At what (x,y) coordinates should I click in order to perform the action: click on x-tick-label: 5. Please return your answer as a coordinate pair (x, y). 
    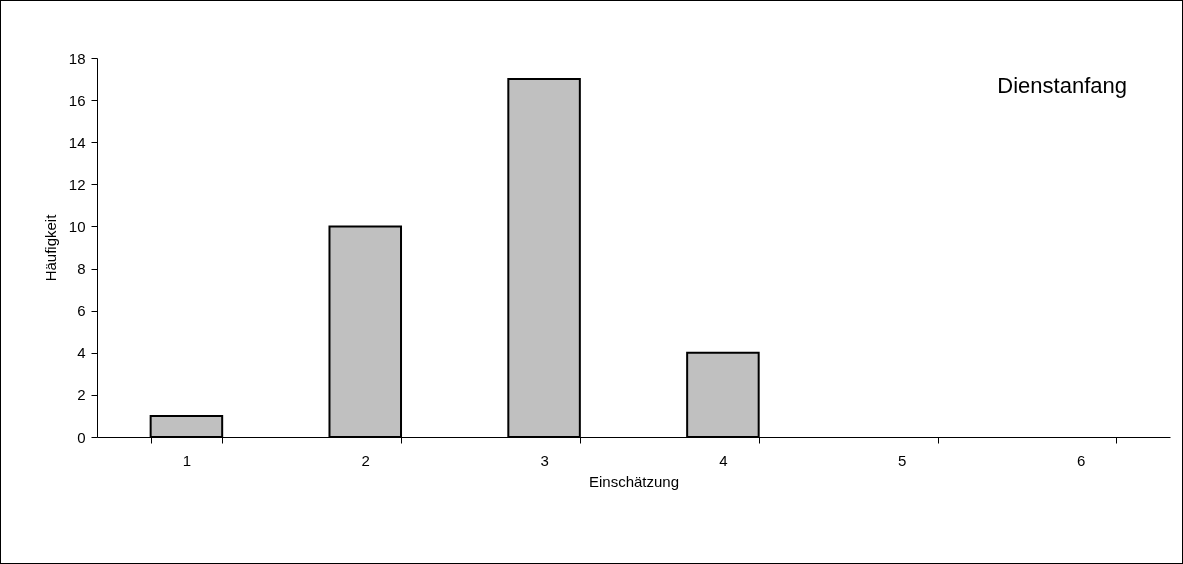
    Looking at the image, I should click on (902, 460).